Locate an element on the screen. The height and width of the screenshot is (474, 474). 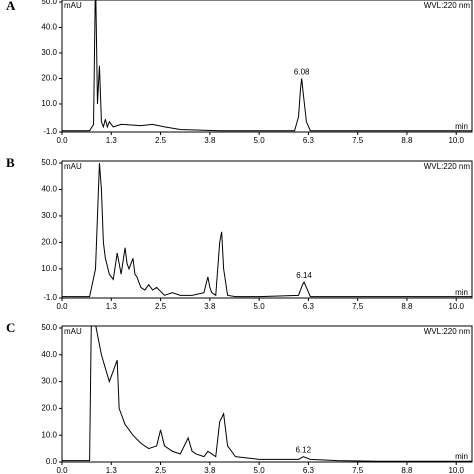
panel-label: B is located at coordinates (10, 162).